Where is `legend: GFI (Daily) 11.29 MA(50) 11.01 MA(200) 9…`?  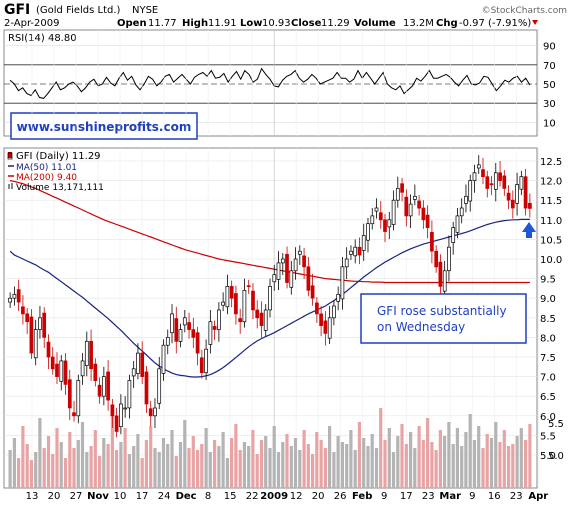 legend: GFI (Daily) 11.29 MA(50) 11.01 MA(200) 9… is located at coordinates (55, 172).